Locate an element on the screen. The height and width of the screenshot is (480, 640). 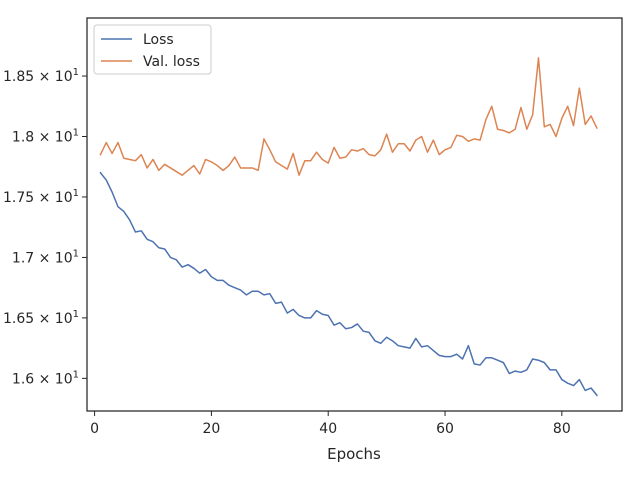
y-tick-label: 1.65 × 10¹ is located at coordinates (41, 318).